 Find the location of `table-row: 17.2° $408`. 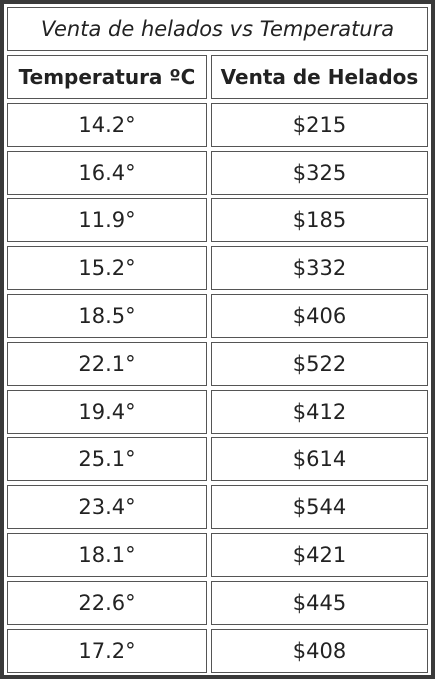

table-row: 17.2° $408 is located at coordinates (217, 652).